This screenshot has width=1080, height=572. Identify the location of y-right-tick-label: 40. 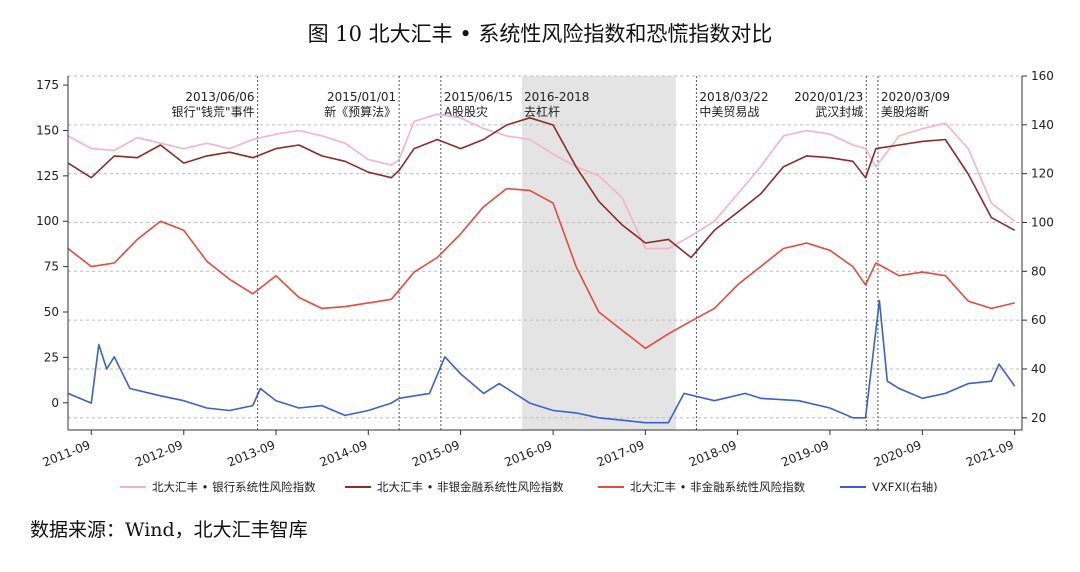
(1038, 369).